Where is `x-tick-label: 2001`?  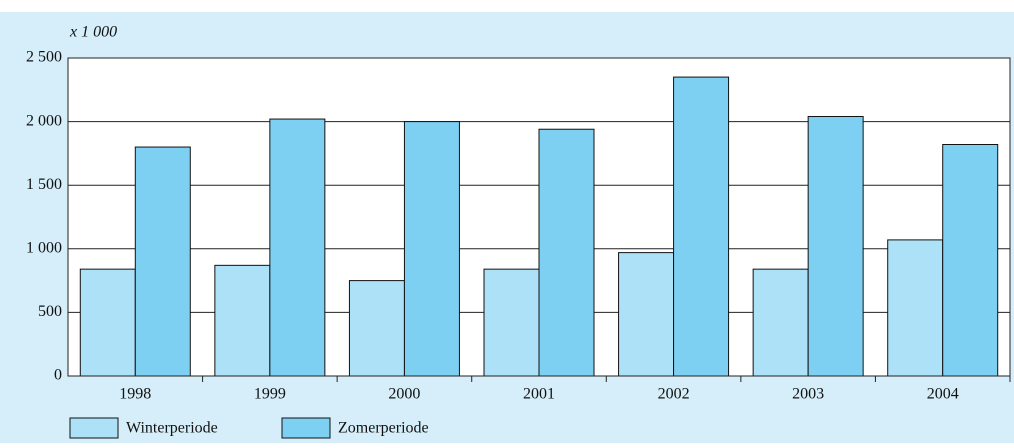 x-tick-label: 2001 is located at coordinates (539, 394).